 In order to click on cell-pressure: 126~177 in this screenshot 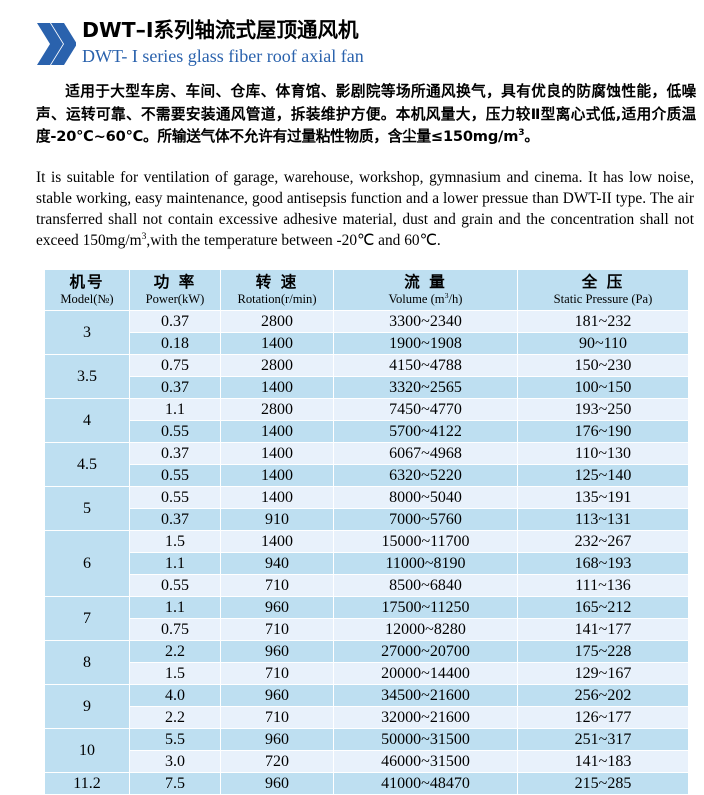, I will do `click(603, 717)`.